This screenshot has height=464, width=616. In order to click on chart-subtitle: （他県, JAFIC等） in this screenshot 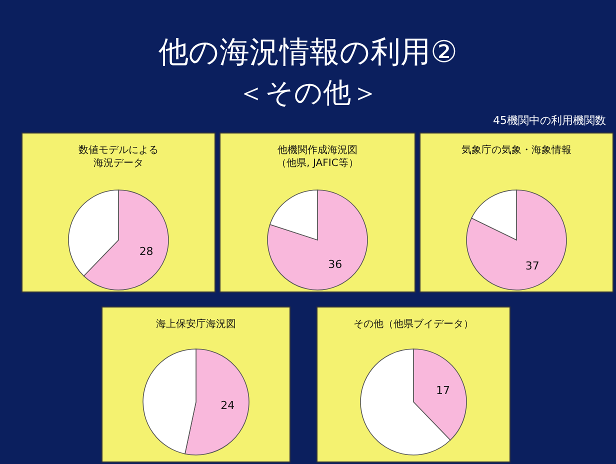, I will do `click(317, 163)`.